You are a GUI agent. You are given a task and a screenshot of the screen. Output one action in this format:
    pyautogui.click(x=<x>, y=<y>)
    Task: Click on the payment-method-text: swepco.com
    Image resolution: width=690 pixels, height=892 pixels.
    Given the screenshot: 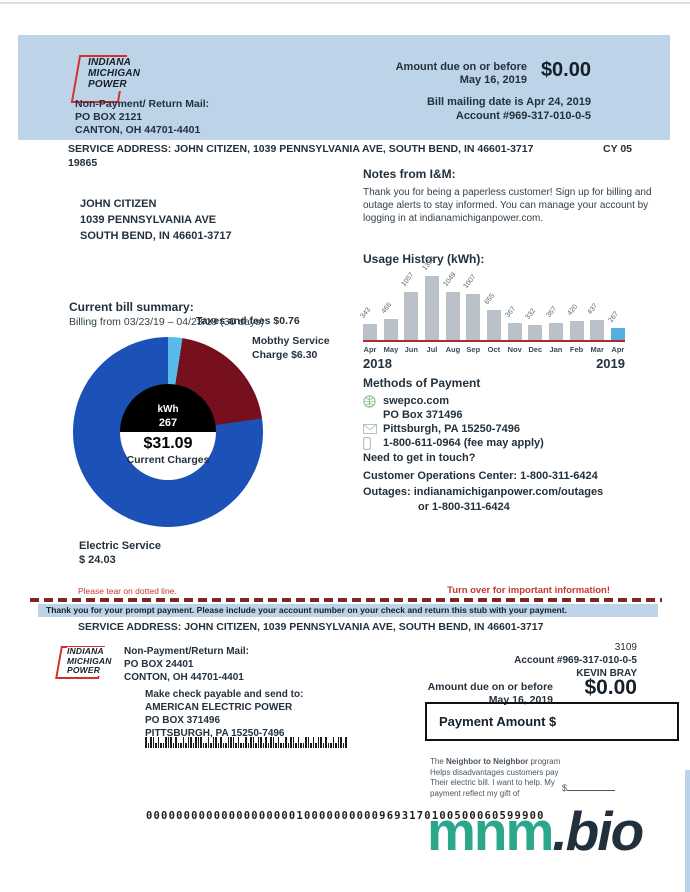 What is the action you would take?
    pyautogui.click(x=416, y=401)
    